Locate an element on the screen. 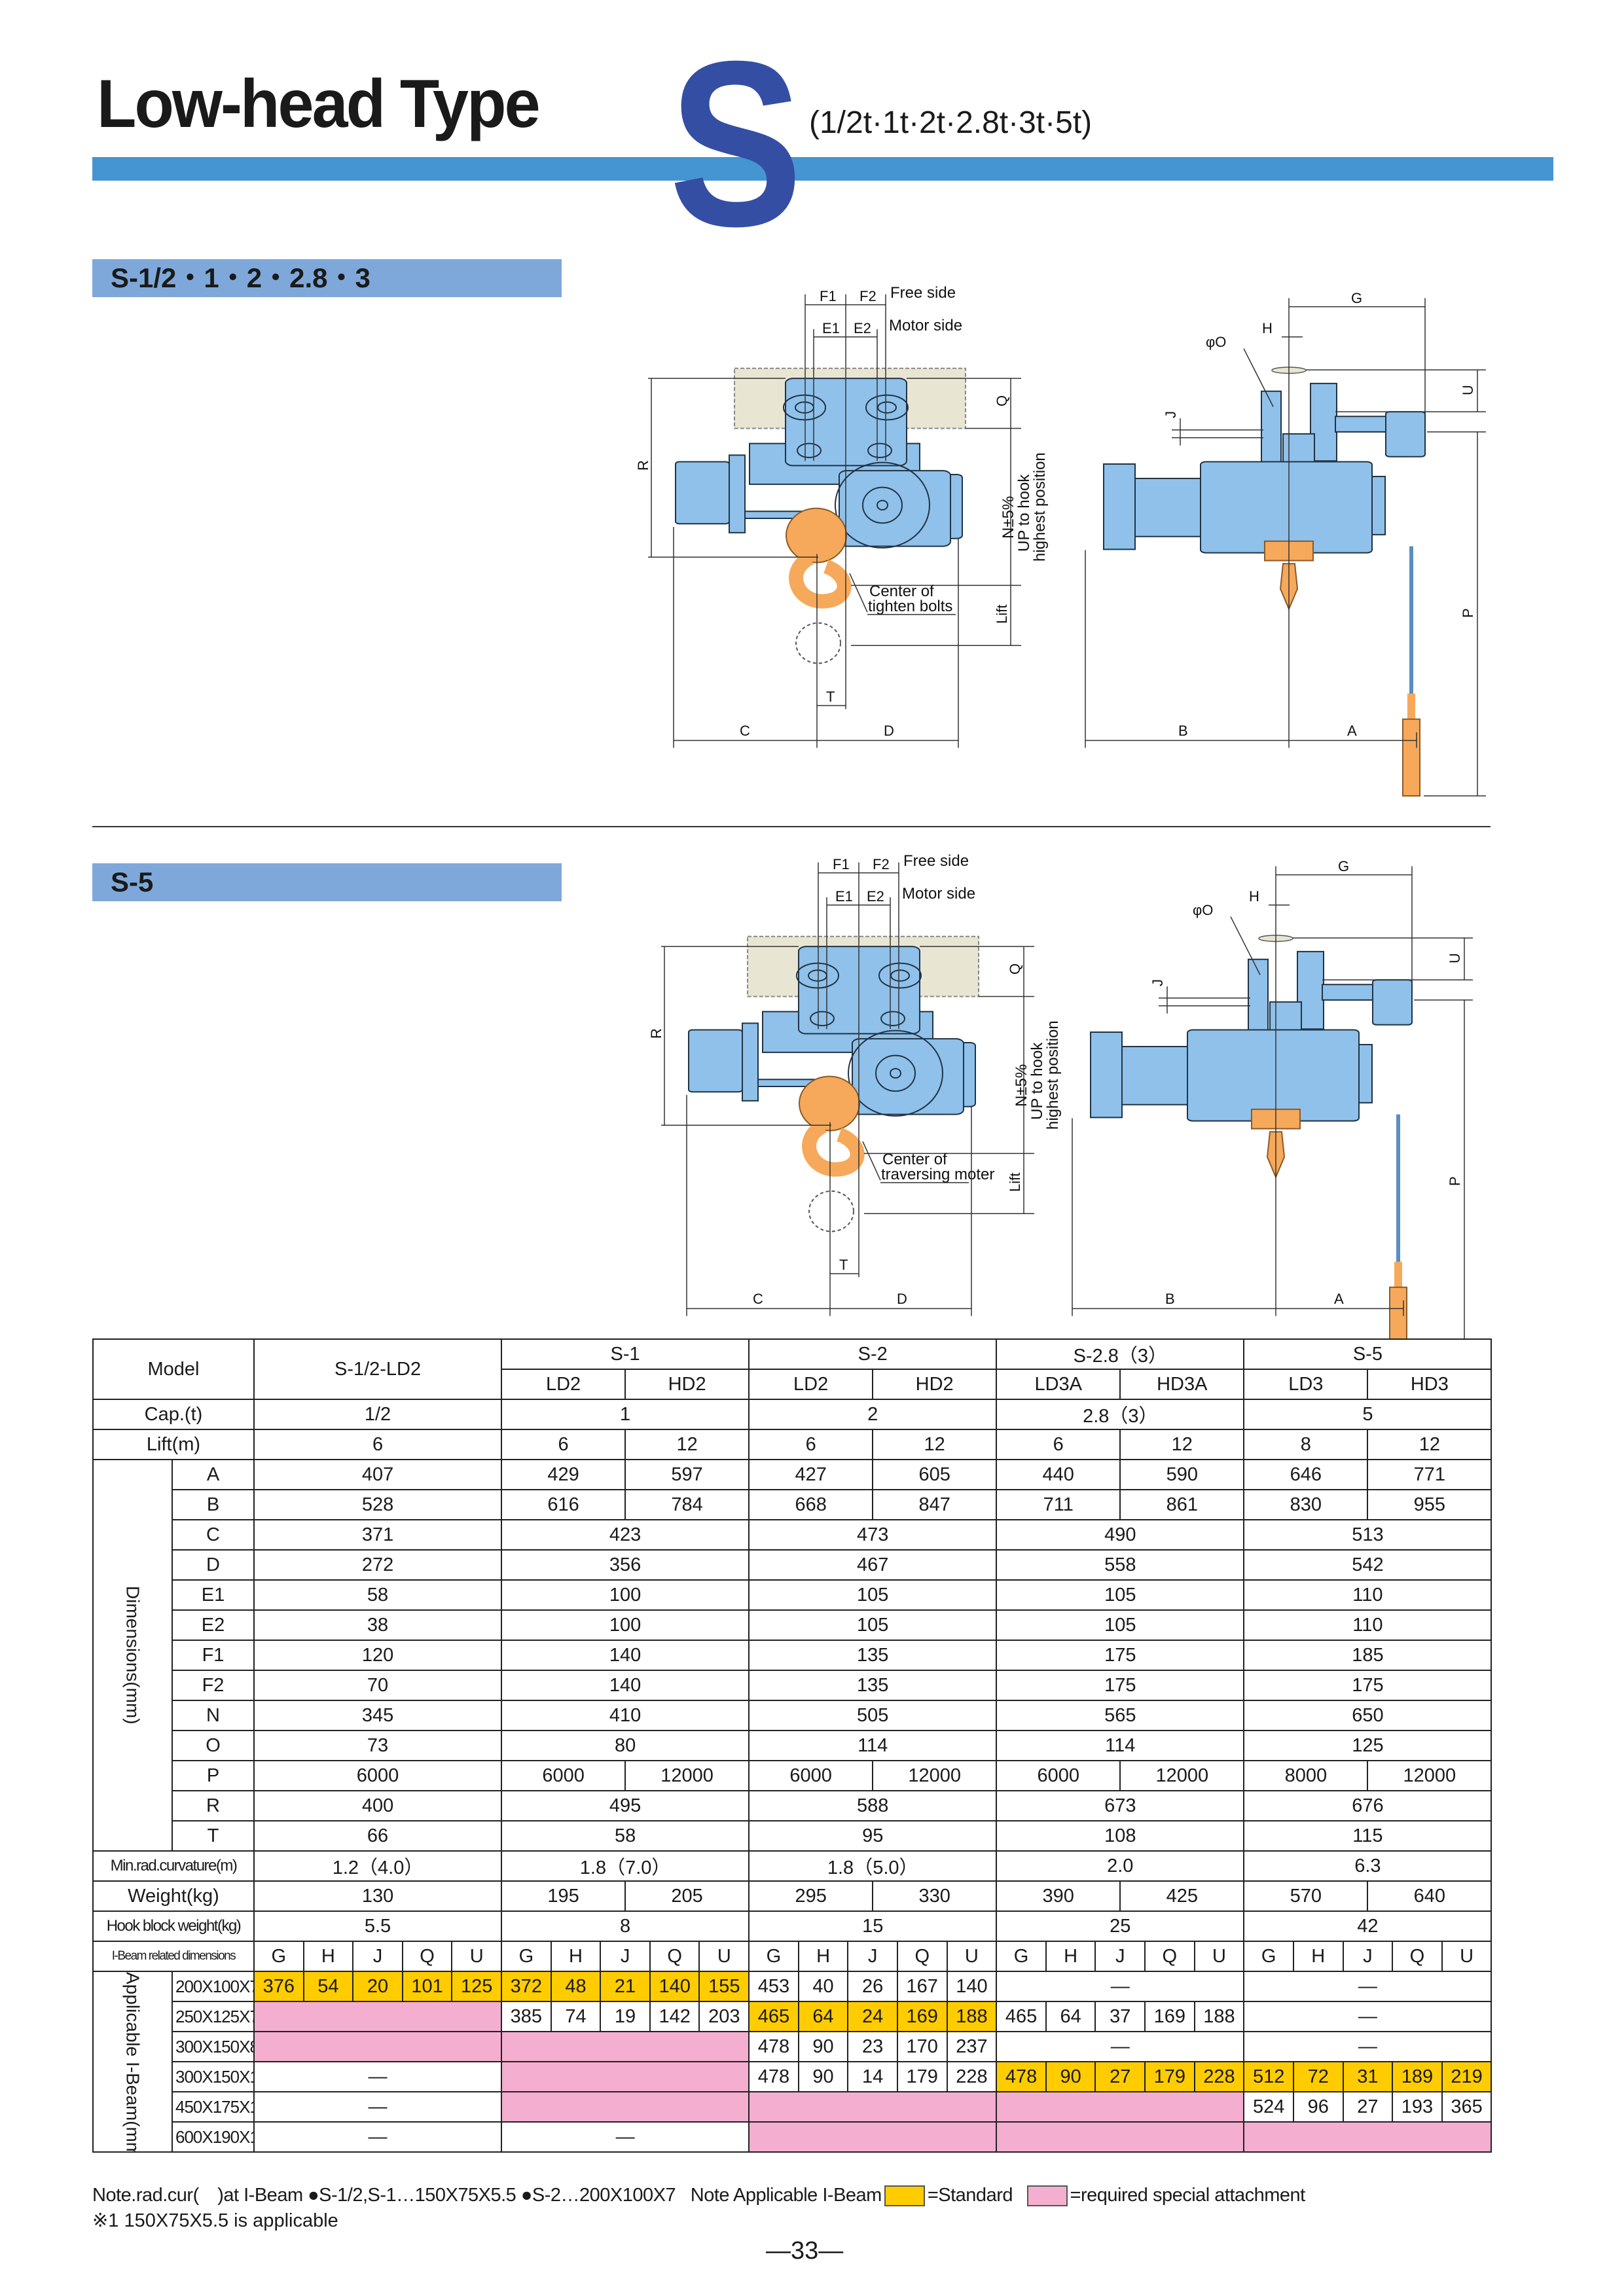 Image resolution: width=1609 pixels, height=2296 pixels. group-value: 676 is located at coordinates (1367, 1805).